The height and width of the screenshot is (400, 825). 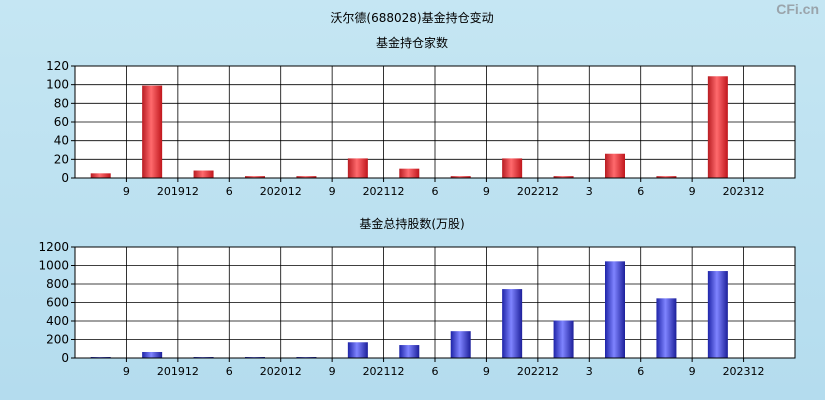 I want to click on y-tick-label: 1000, so click(x=53, y=266).